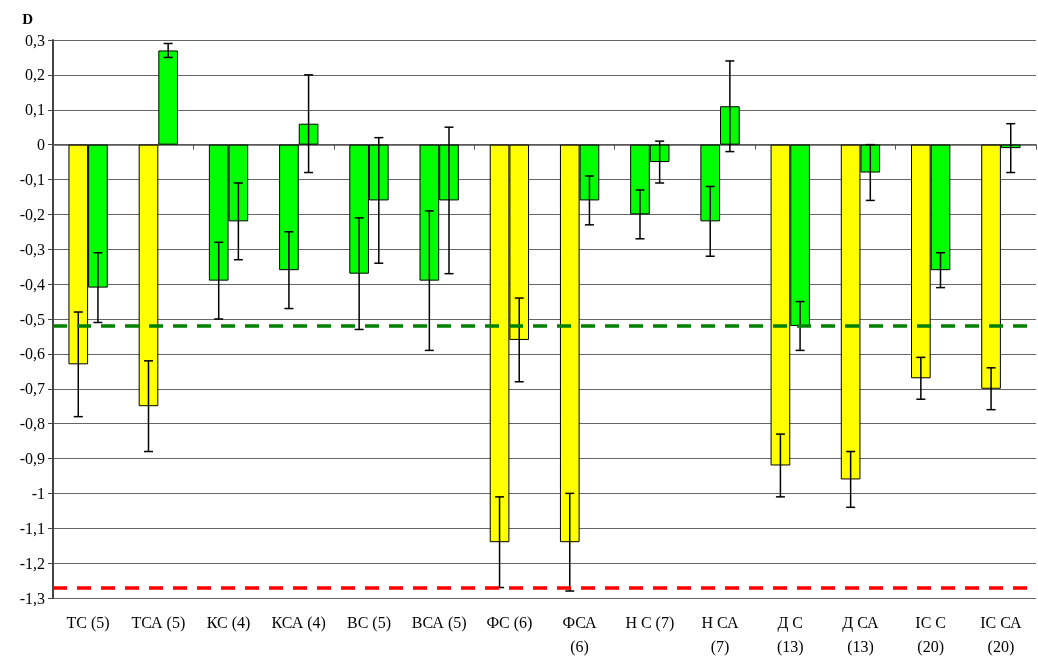  What do you see at coordinates (35, 40) in the screenshot?
I see `y-tick-label: 0,3` at bounding box center [35, 40].